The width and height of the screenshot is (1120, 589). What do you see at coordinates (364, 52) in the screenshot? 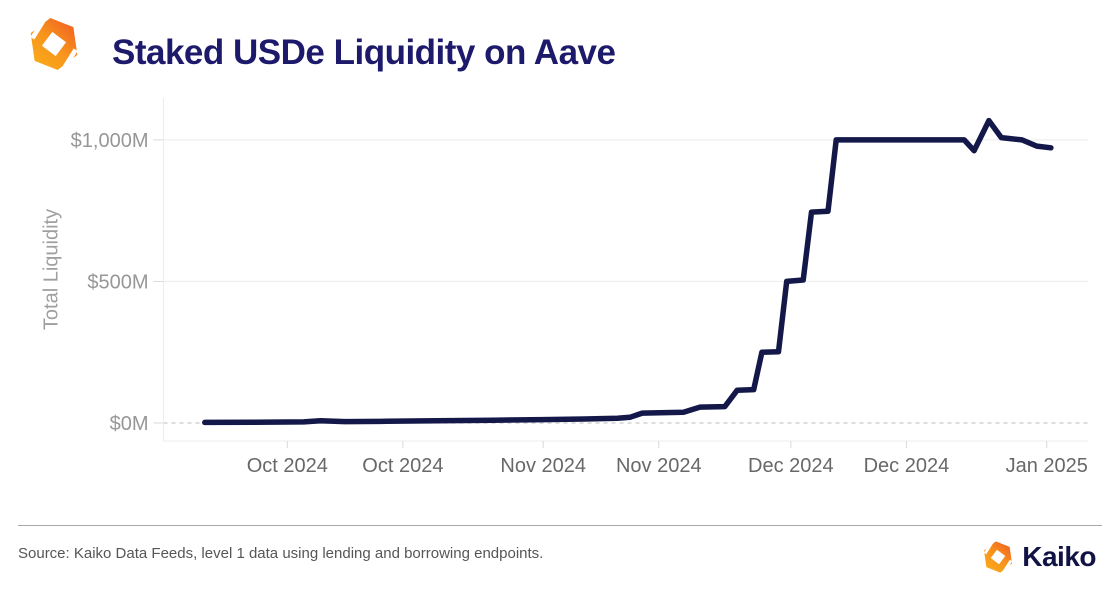
I see `page-title: Staked USDe Liquidity on Aave` at bounding box center [364, 52].